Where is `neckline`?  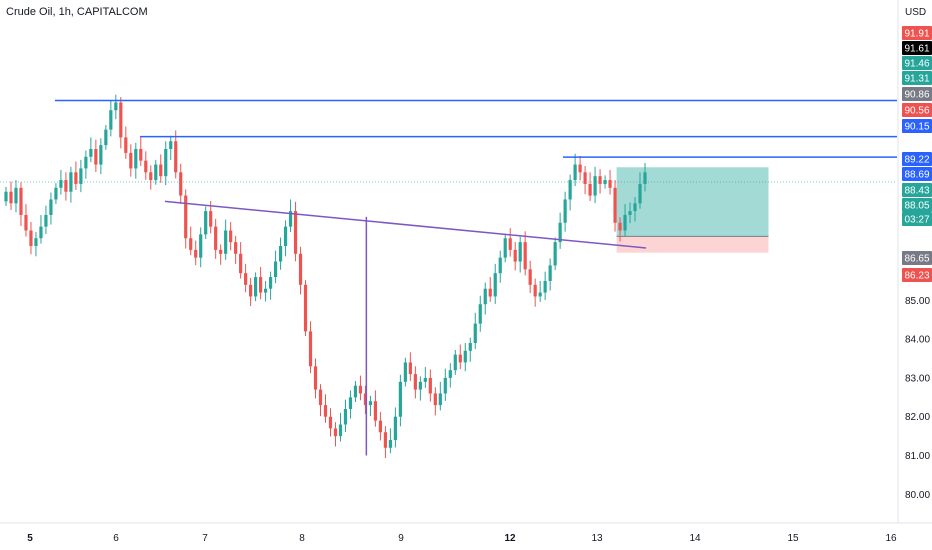
neckline is located at coordinates (405, 224).